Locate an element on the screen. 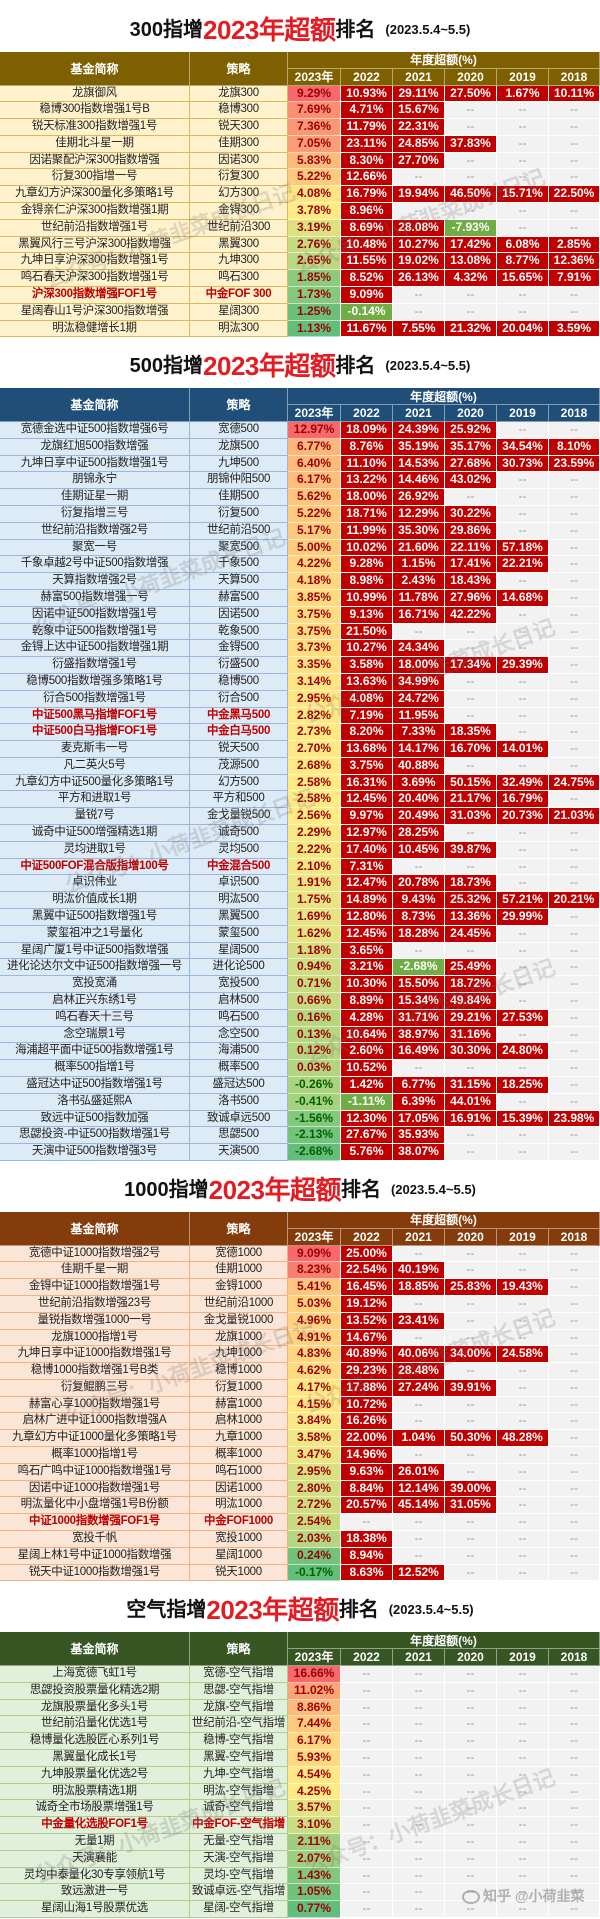  cell-strategy: 概率500 is located at coordinates (239, 1069).